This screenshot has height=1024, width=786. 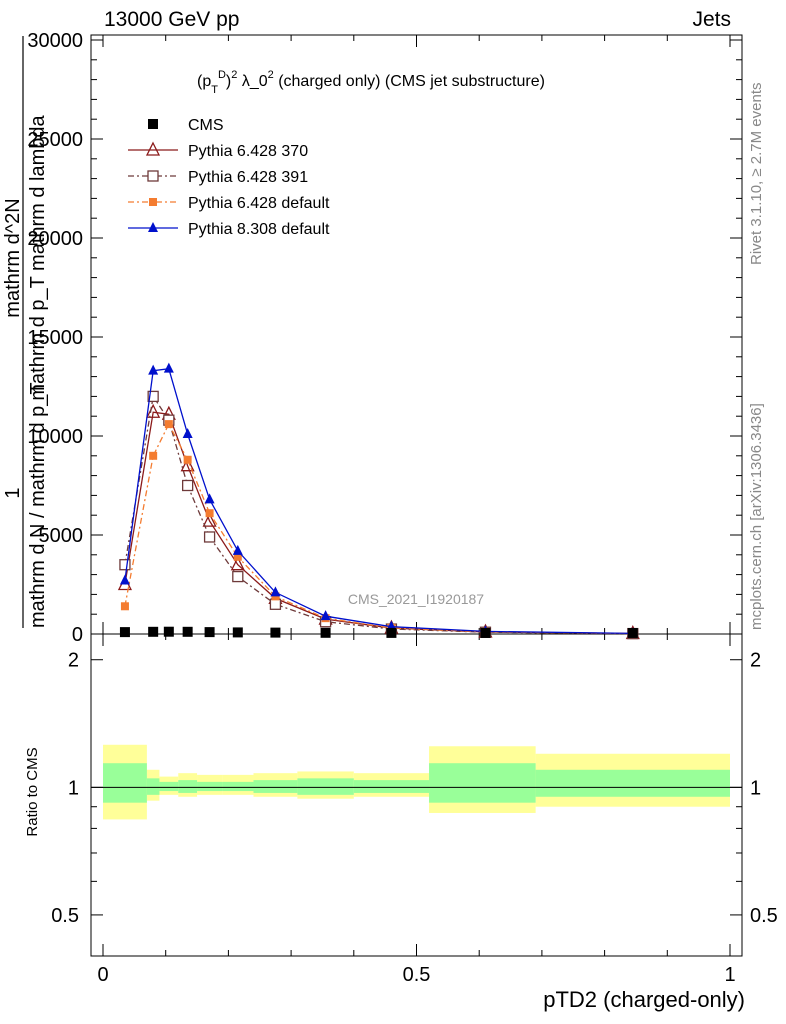 What do you see at coordinates (409, 81) in the screenshot?
I see `title-part: (charged only) (CMS jet substructure)` at bounding box center [409, 81].